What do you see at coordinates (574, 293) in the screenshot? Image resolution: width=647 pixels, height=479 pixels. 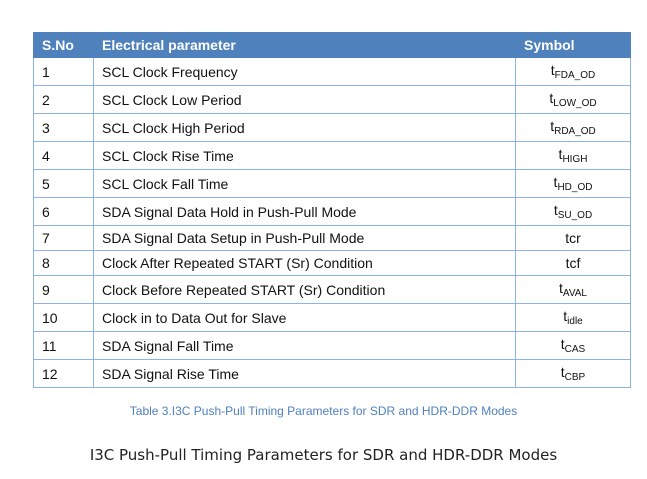 I see `symbol-subscript: AVAL` at bounding box center [574, 293].